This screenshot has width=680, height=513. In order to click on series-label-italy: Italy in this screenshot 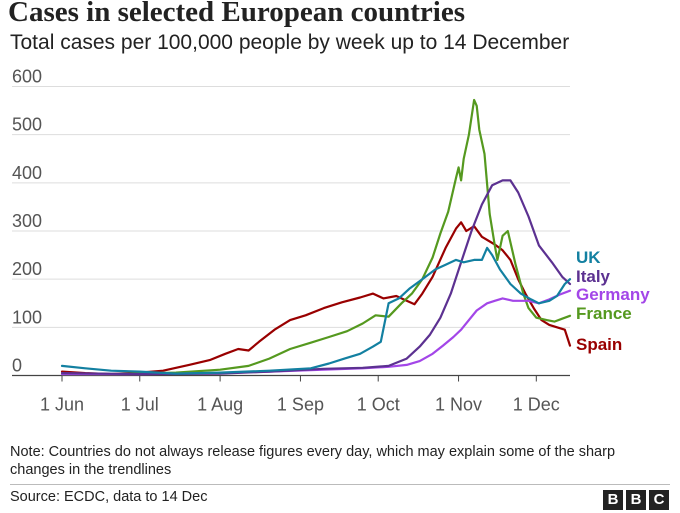, I will do `click(593, 276)`.